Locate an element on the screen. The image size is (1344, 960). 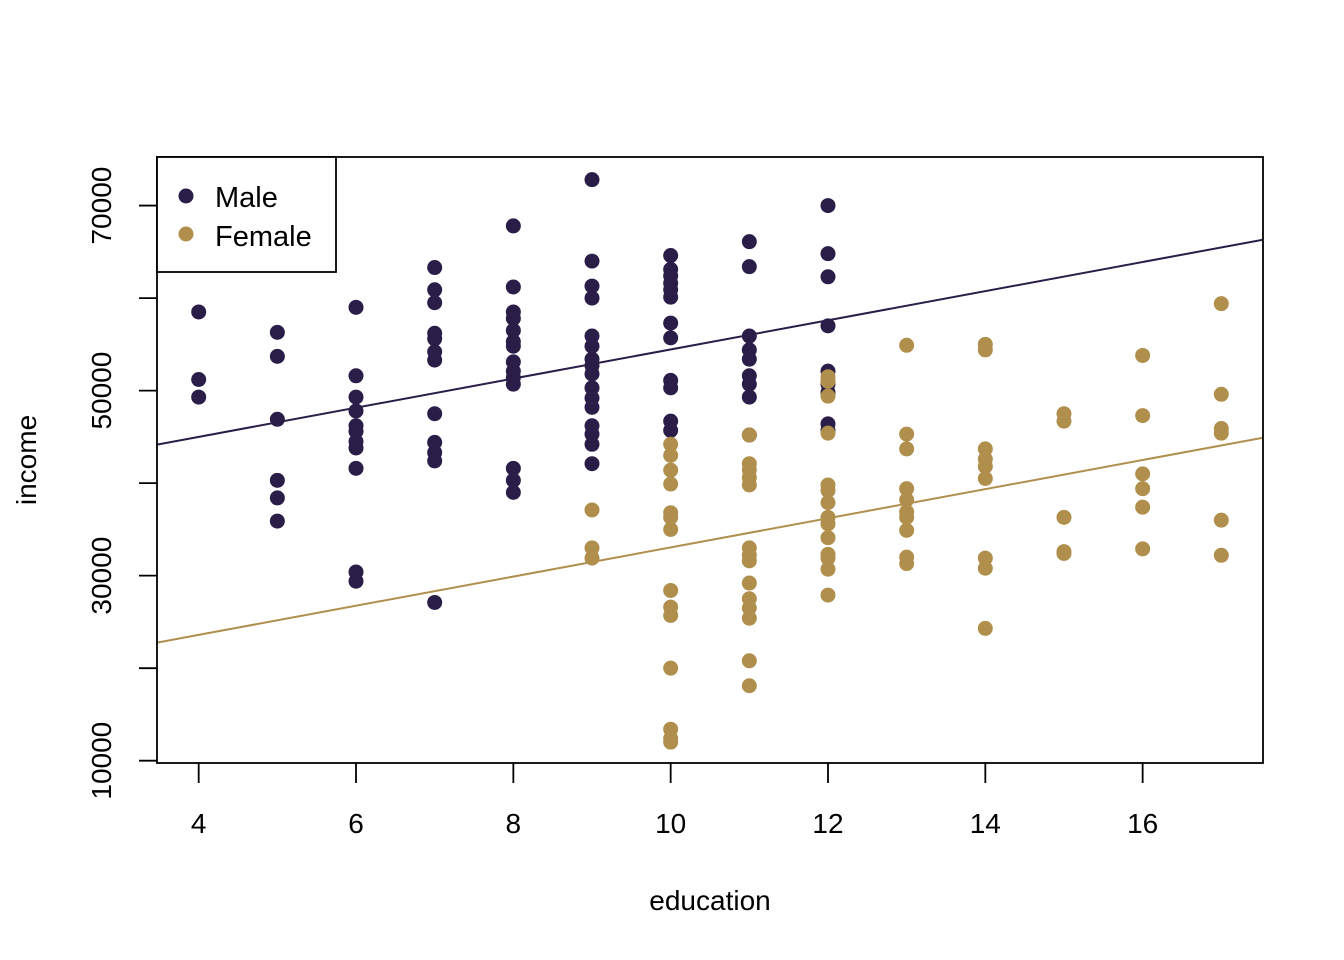
legend-box is located at coordinates (246, 214).